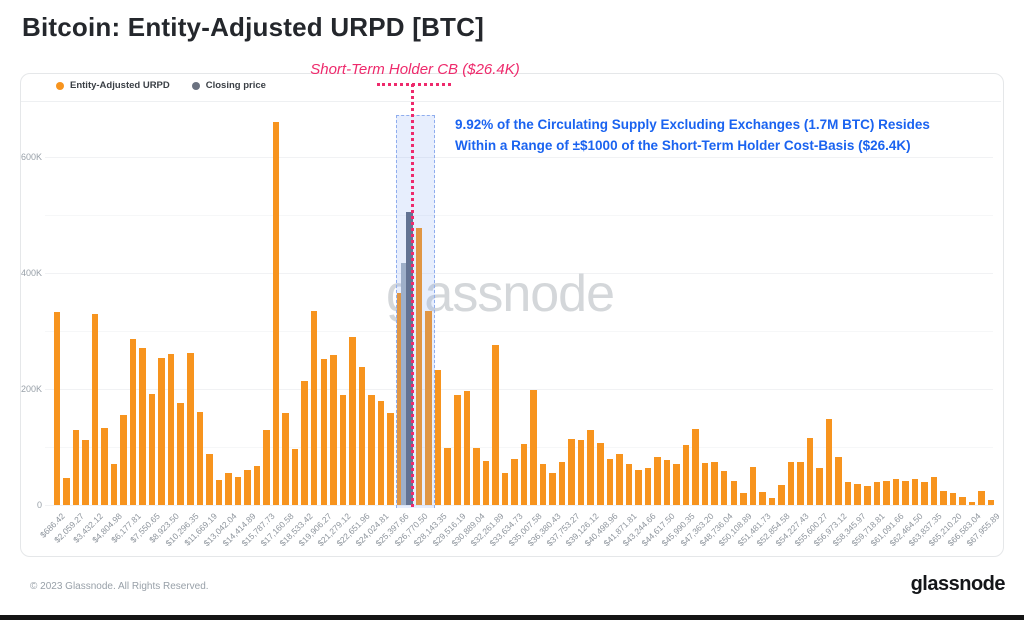  Describe the element at coordinates (409, 358) in the screenshot. I see `closing-price-bar` at that location.